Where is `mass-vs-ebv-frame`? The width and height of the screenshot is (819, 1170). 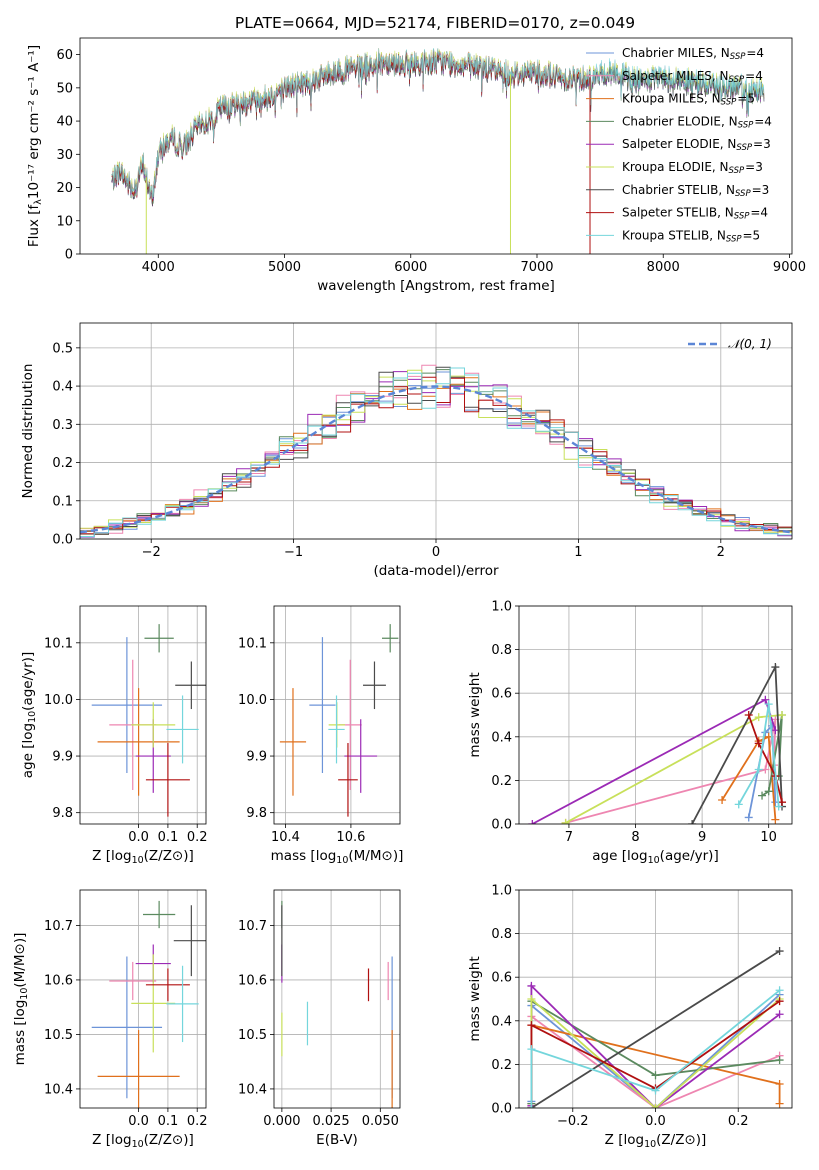
mass-vs-ebv-frame is located at coordinates (337, 999).